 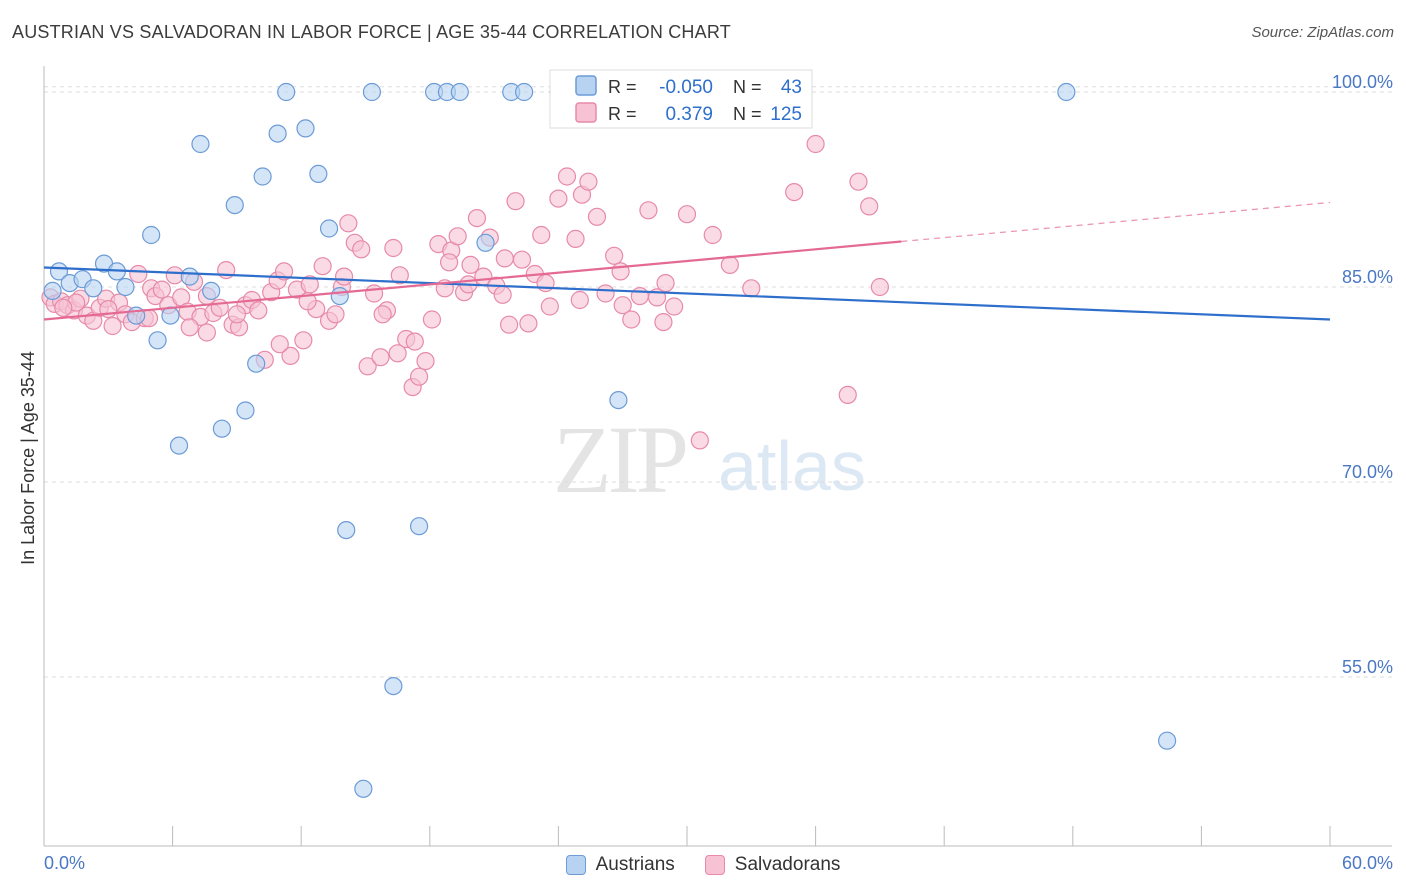 I want to click on y-axis-label: In Labor Force | Age 35-44, so click(x=28, y=458).